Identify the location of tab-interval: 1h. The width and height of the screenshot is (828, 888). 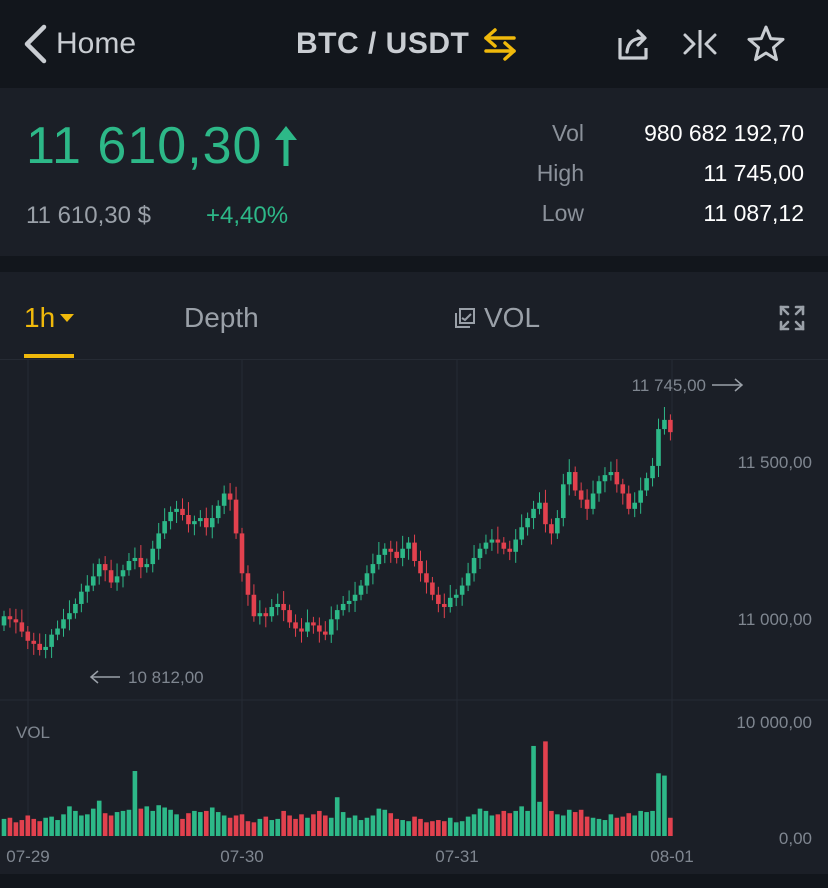
(49, 318).